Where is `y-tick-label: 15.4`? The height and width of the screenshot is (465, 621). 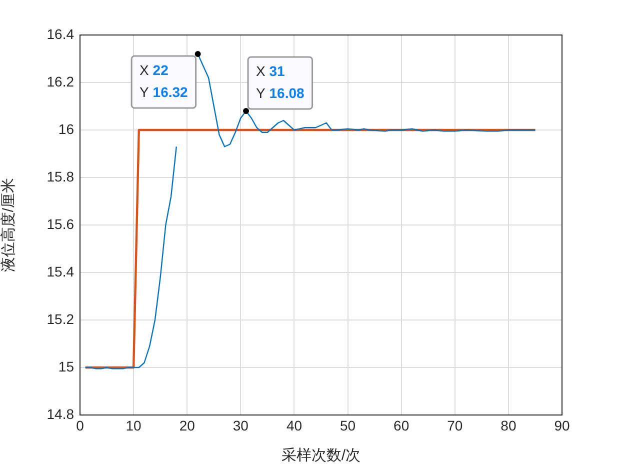
y-tick-label: 15.4 is located at coordinates (60, 271).